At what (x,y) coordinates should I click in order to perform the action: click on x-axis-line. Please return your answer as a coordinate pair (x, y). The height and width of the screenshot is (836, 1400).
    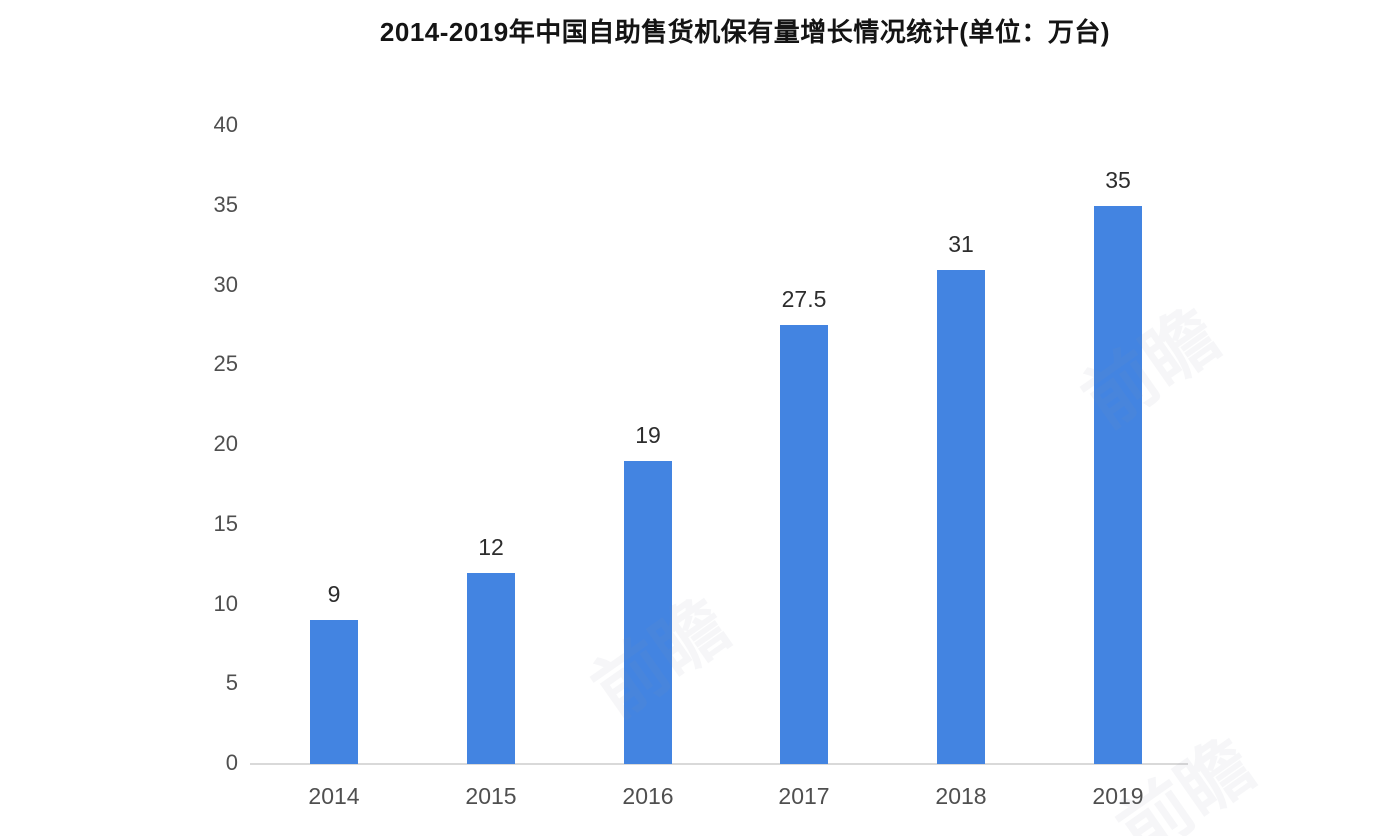
    Looking at the image, I should click on (719, 764).